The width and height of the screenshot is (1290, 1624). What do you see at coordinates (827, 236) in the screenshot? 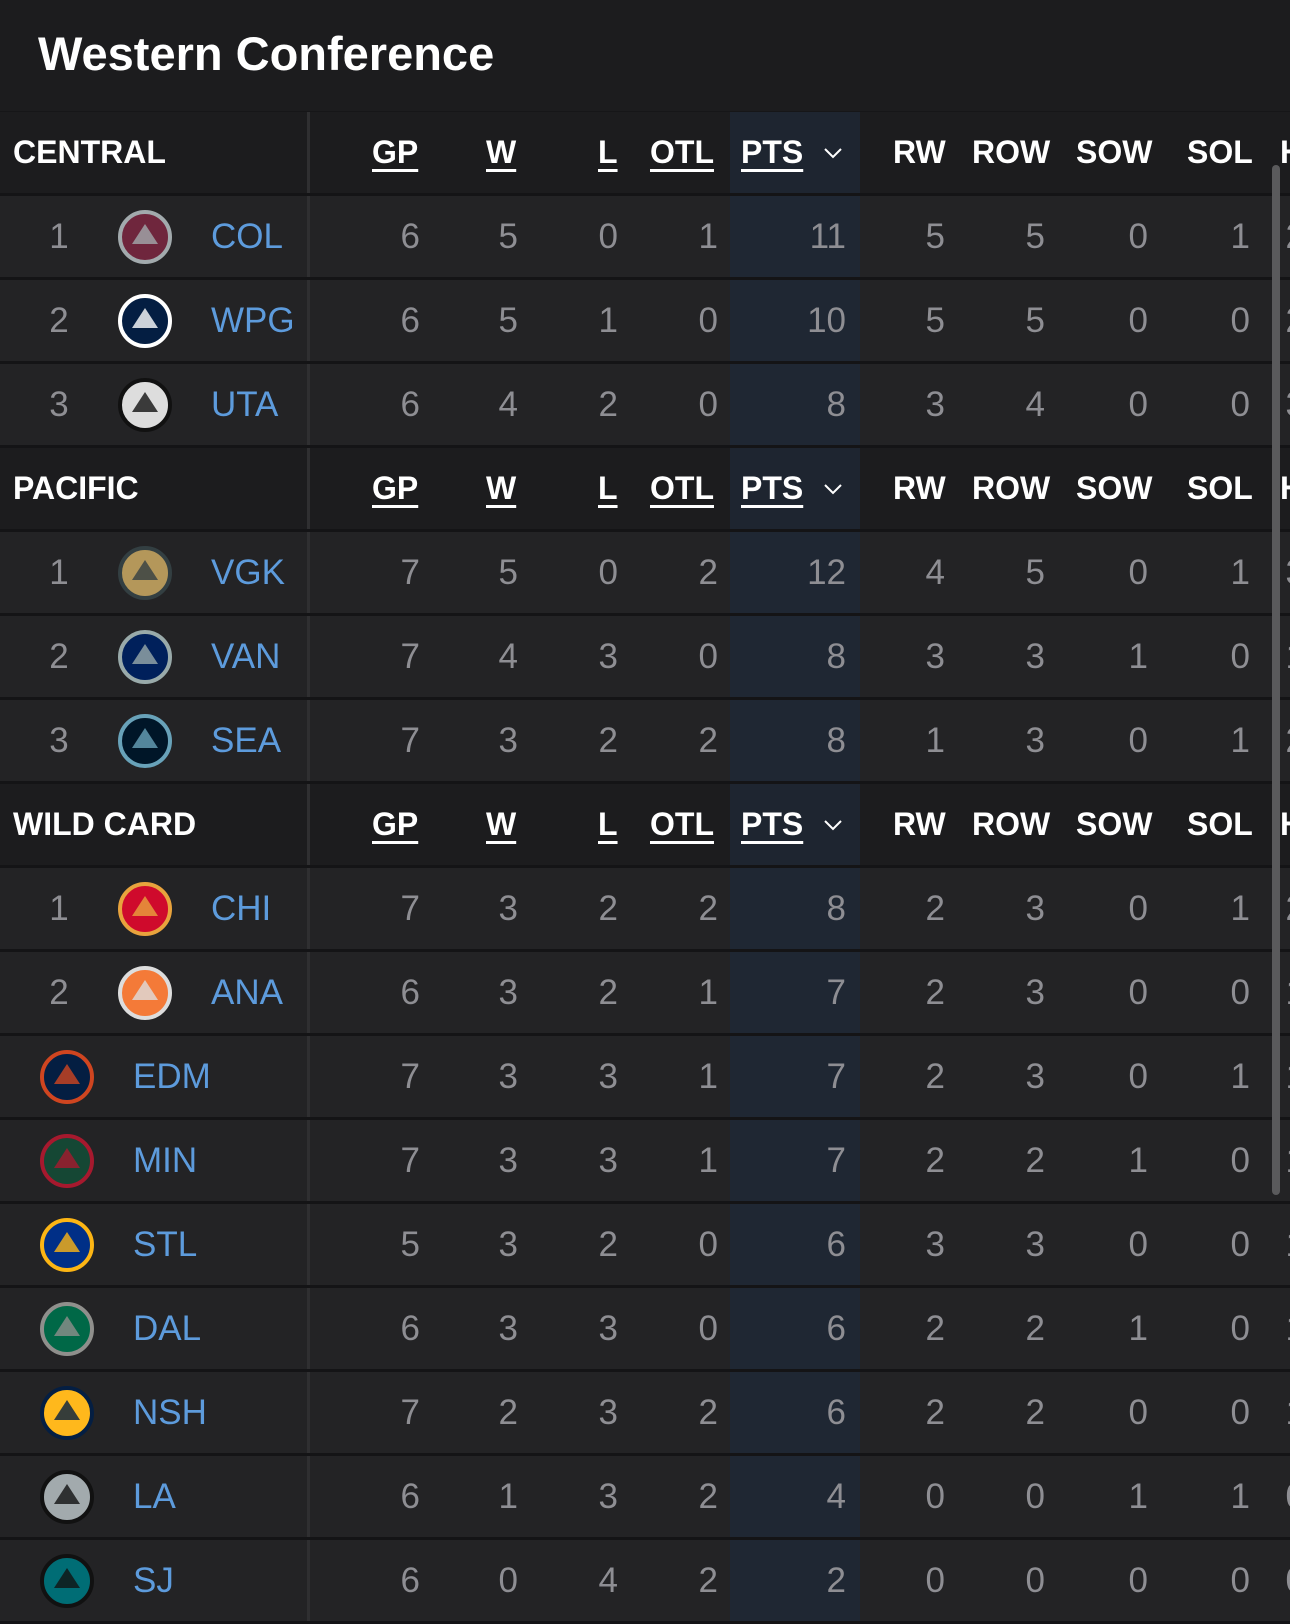
I see `stat-pts: 11` at bounding box center [827, 236].